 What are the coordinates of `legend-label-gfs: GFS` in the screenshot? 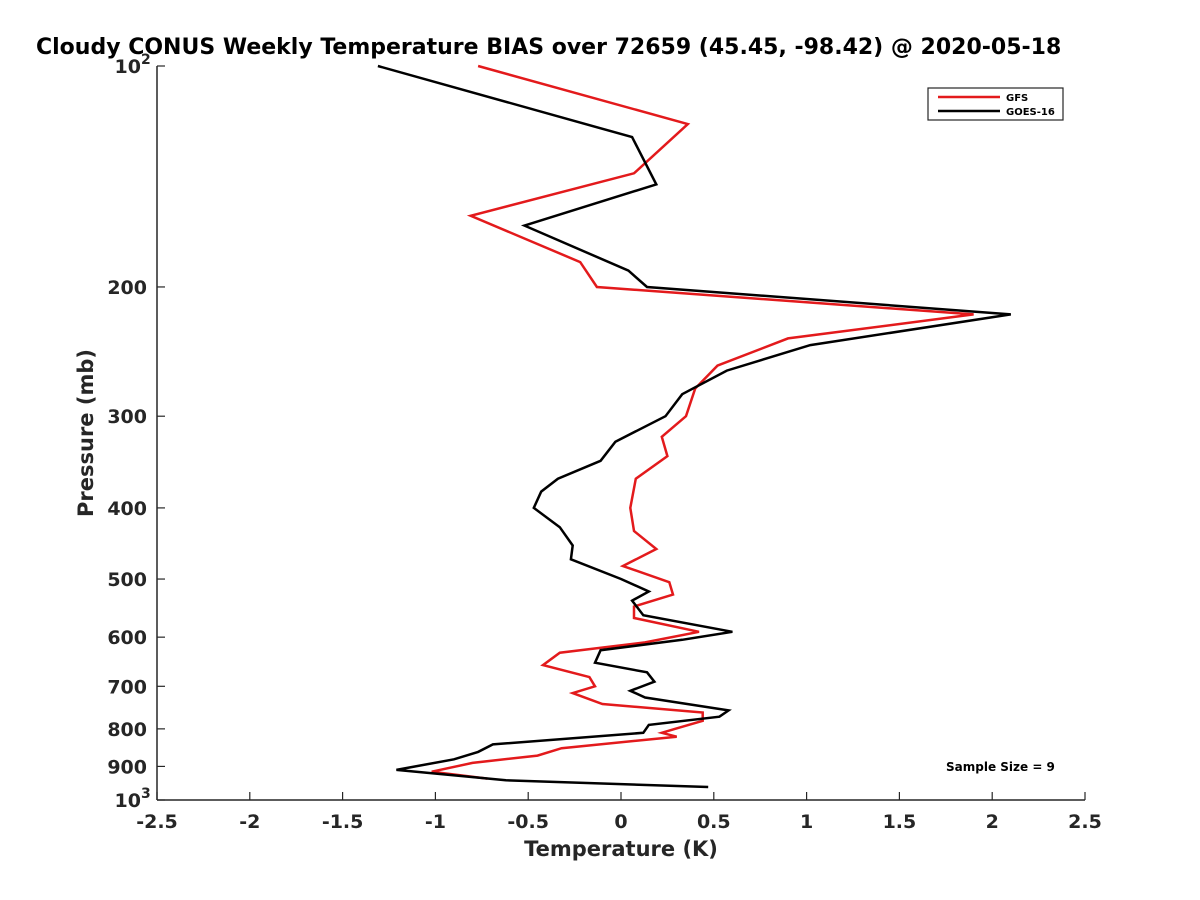 It's located at (1017, 98).